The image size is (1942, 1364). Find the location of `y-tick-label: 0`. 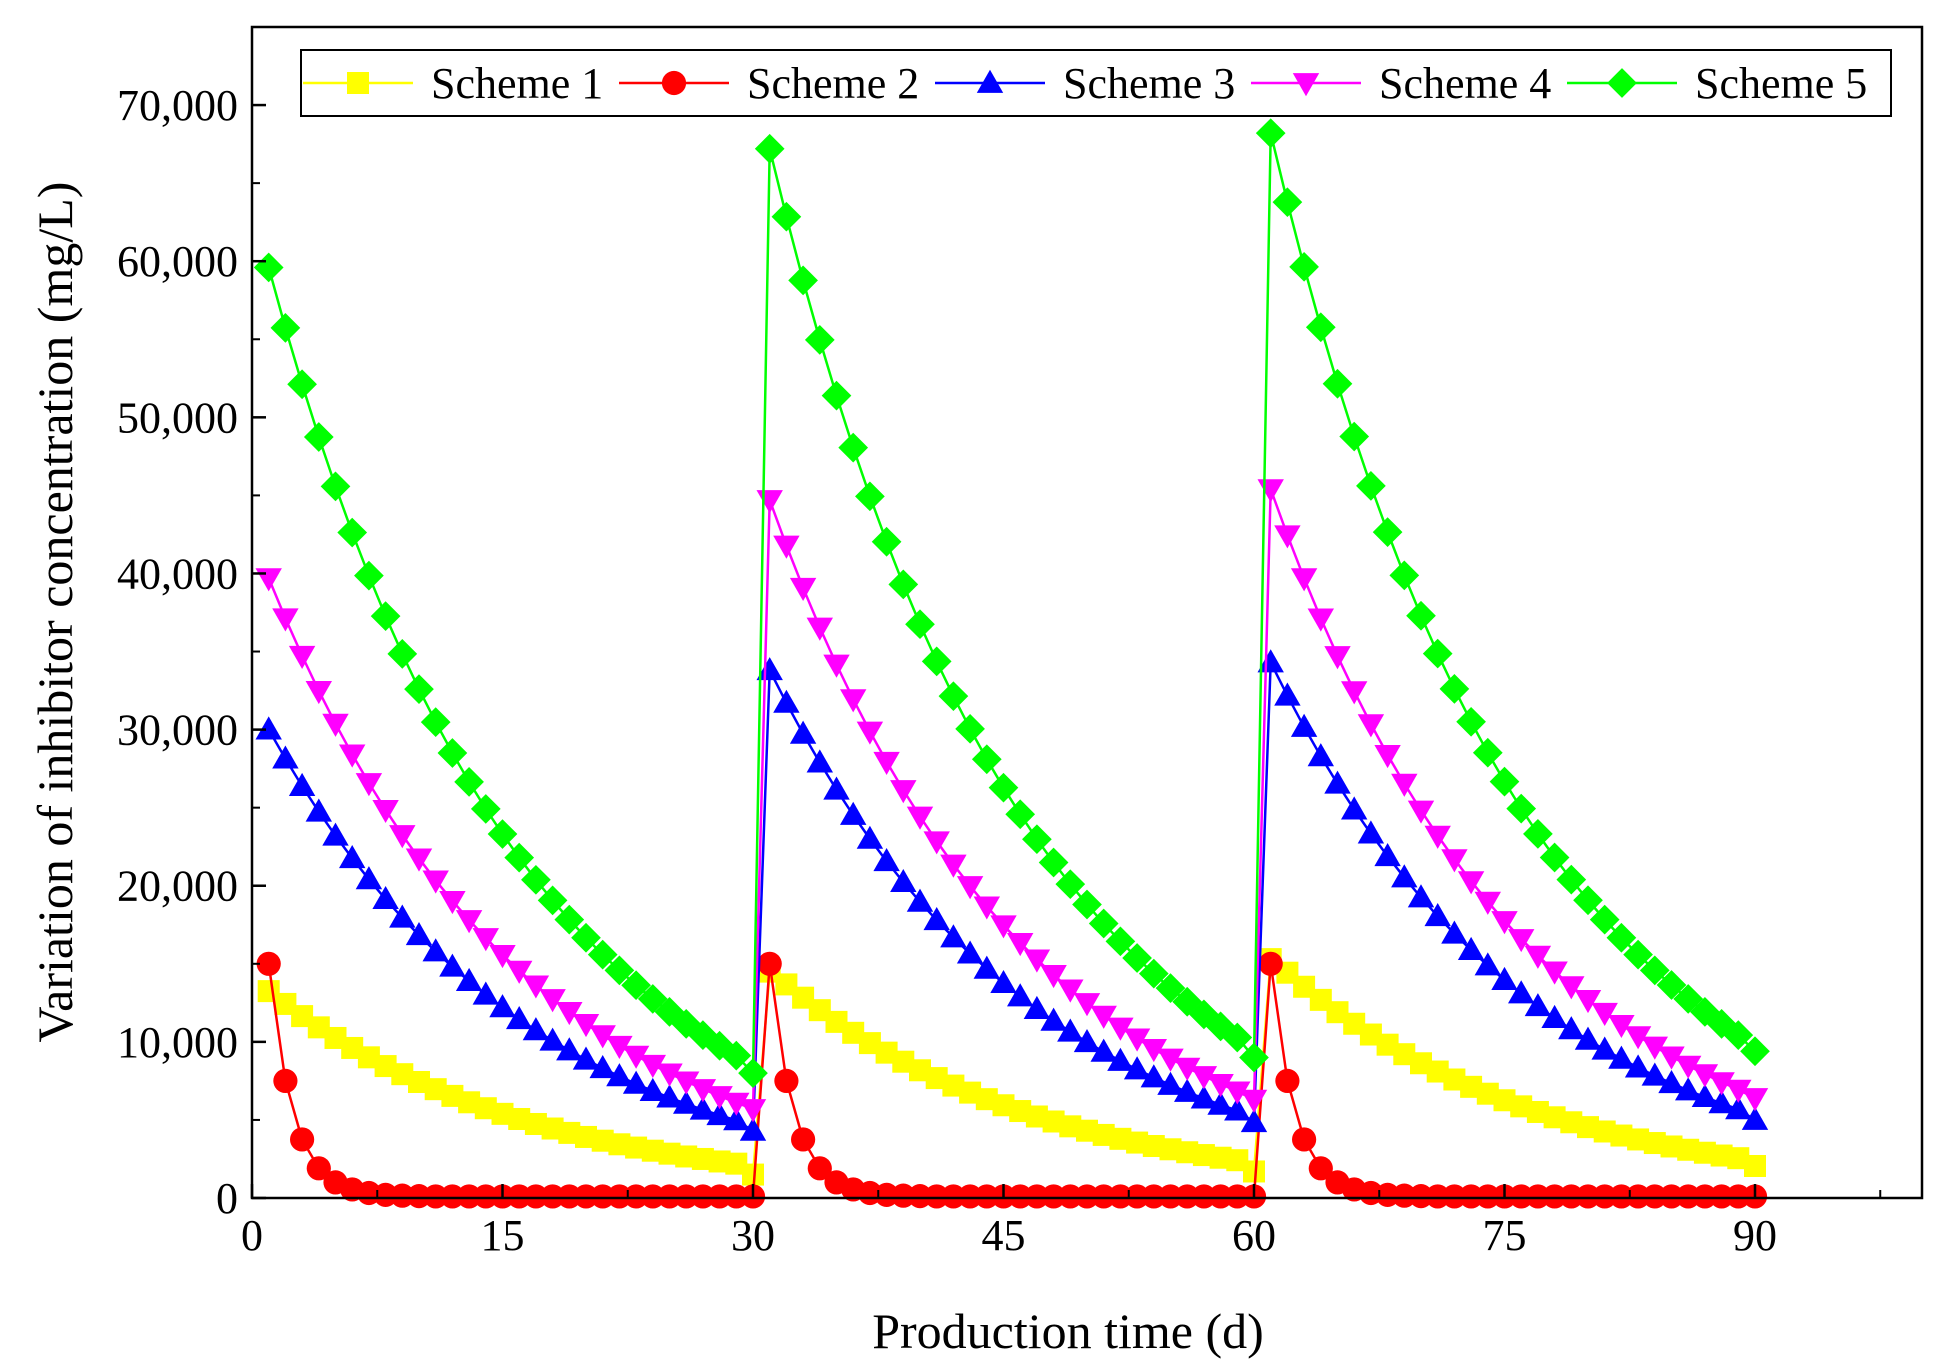

y-tick-label: 0 is located at coordinates (227, 1198).